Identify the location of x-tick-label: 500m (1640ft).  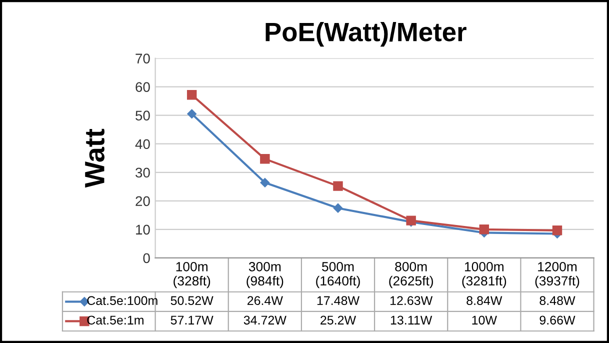
(338, 275).